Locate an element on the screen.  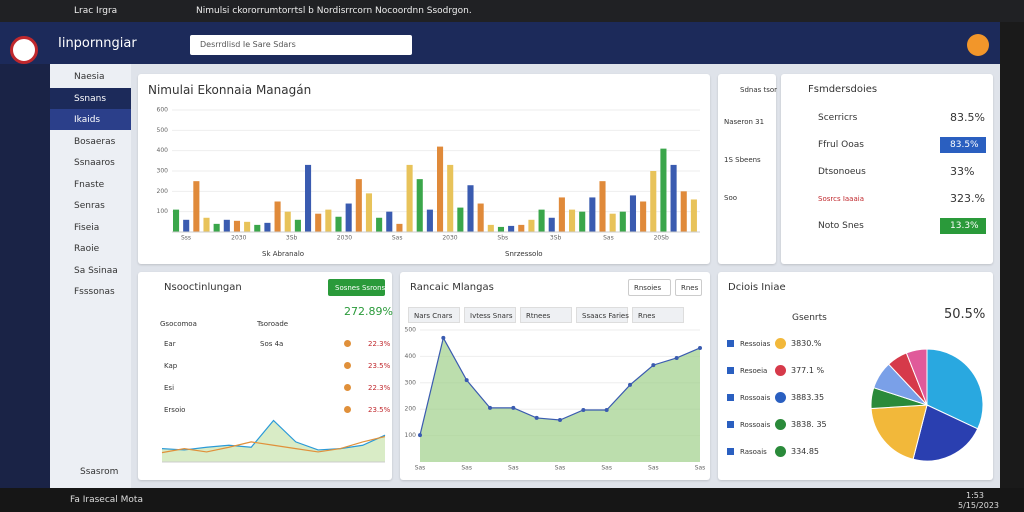
kpi-label: Dtsonoeus is located at coordinates (842, 172).